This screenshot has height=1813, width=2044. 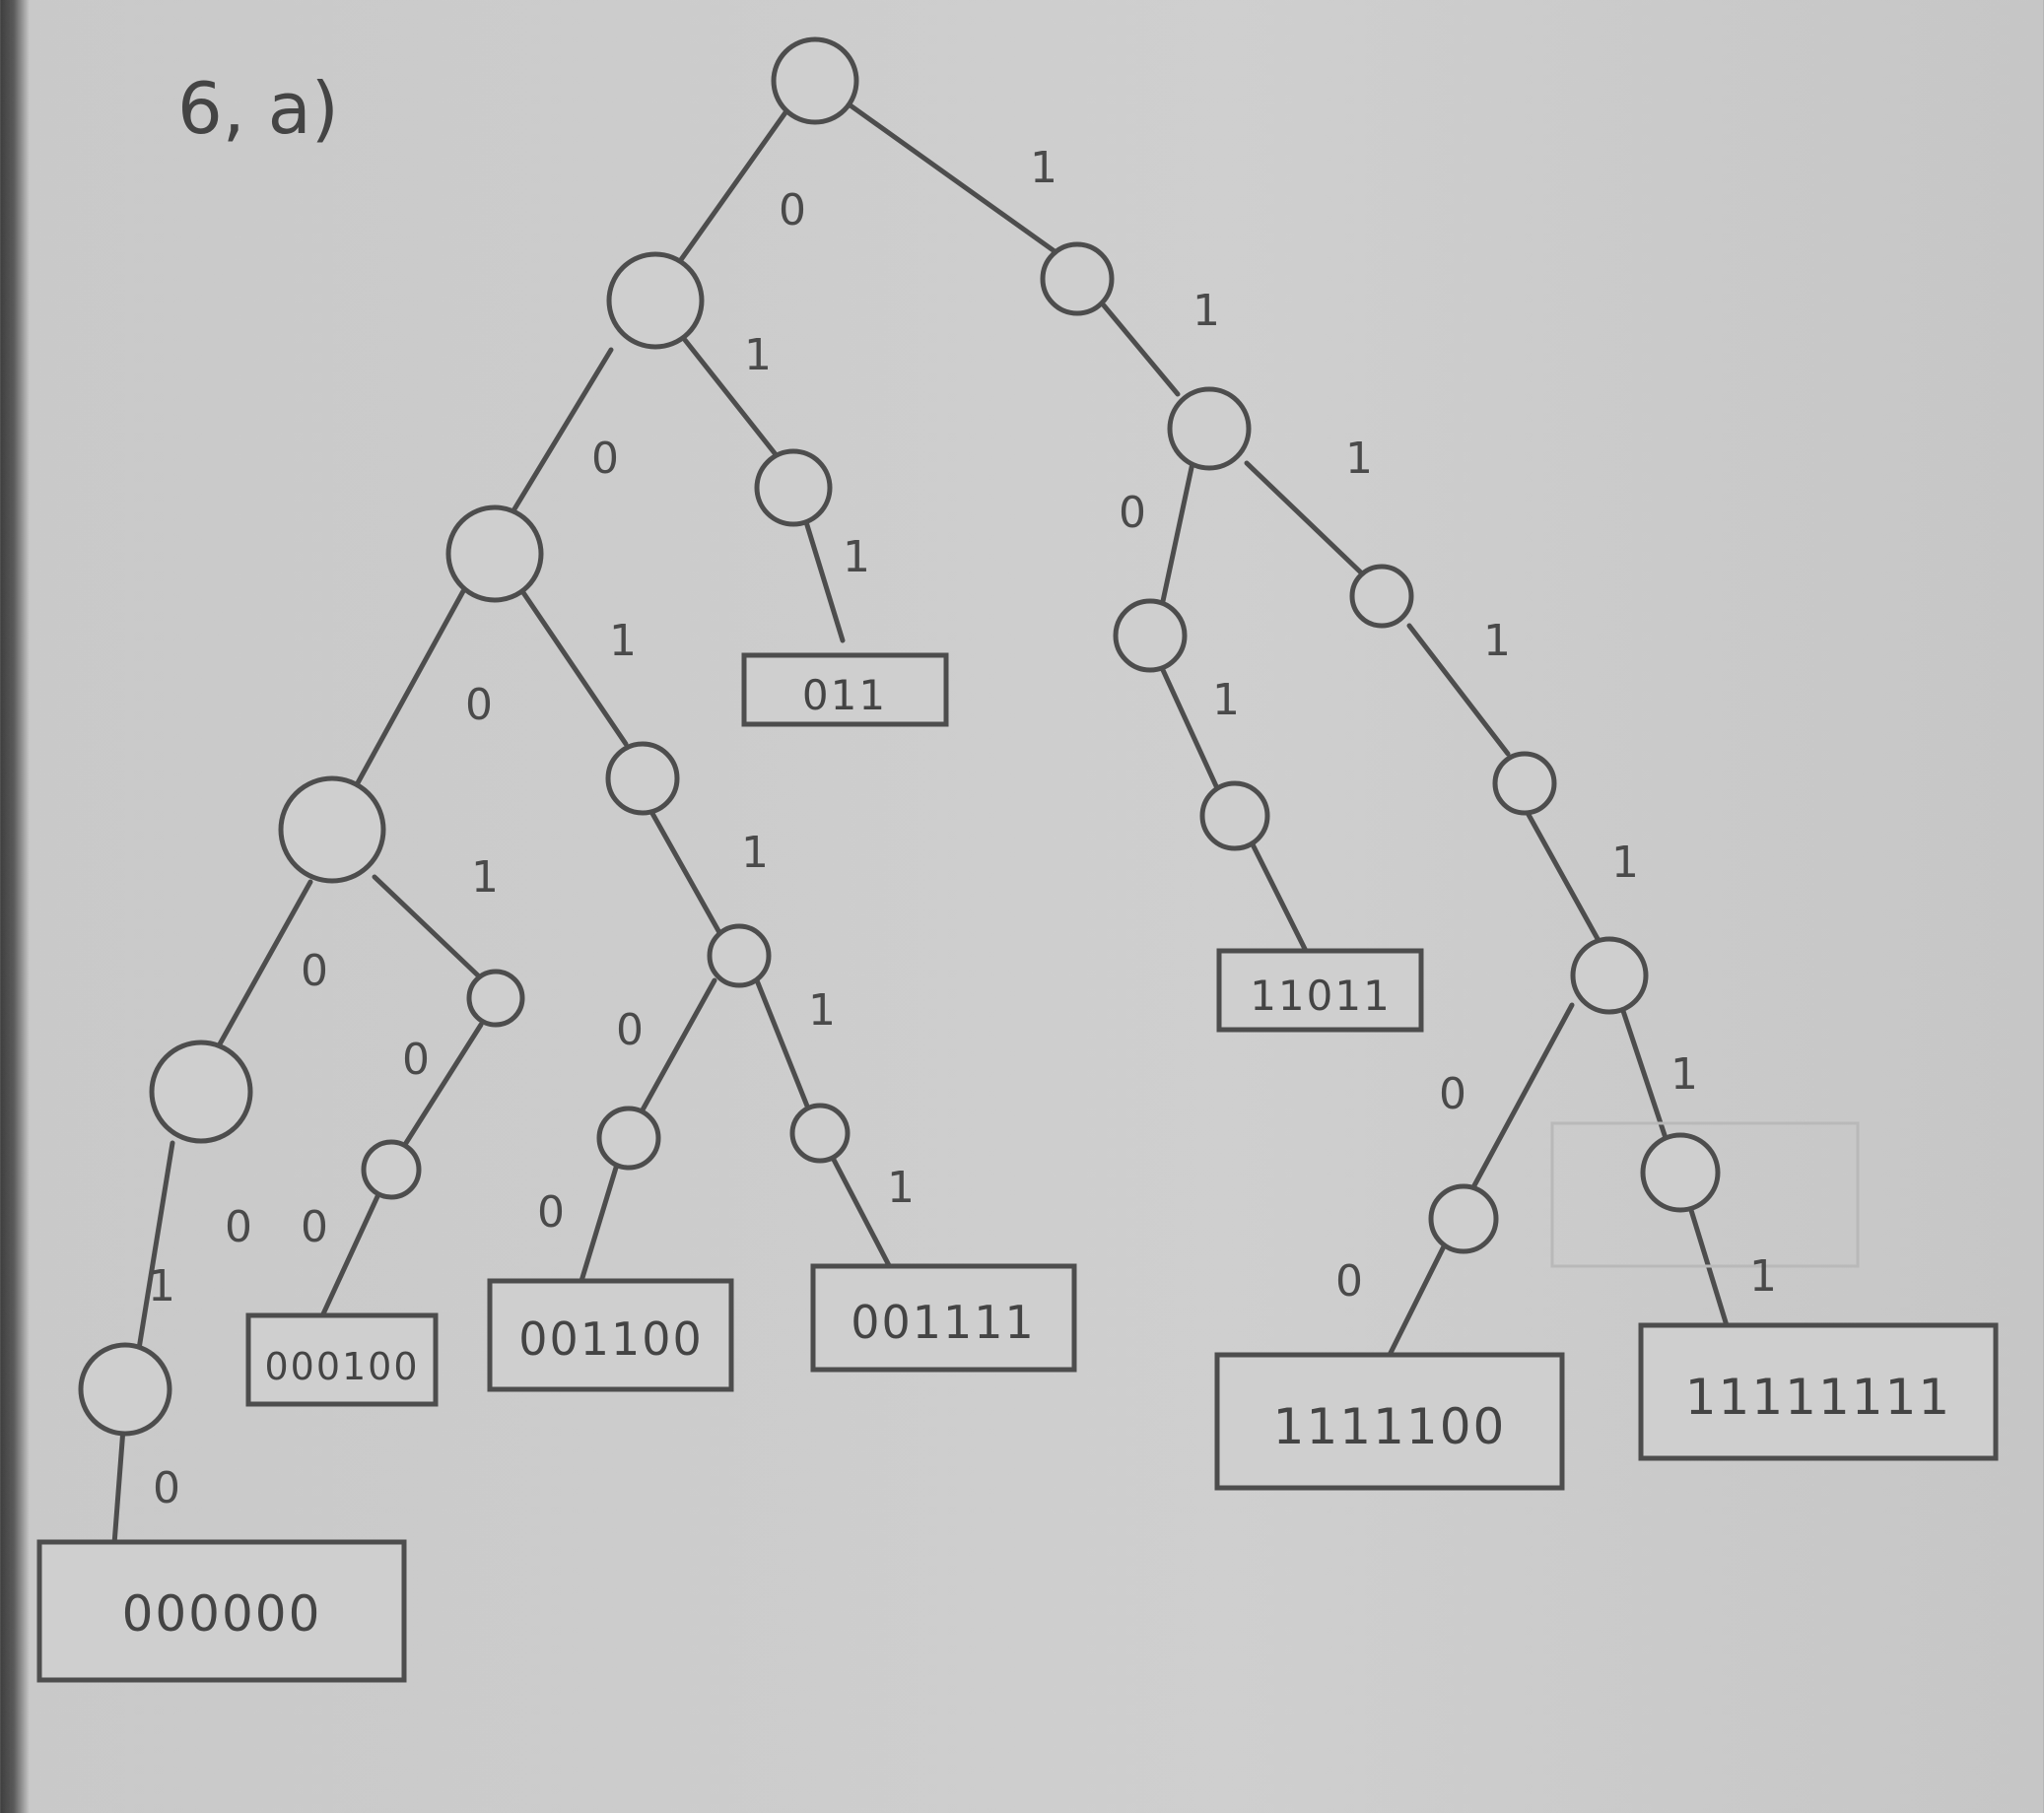 I want to click on tree-node-K, so click(x=739, y=955).